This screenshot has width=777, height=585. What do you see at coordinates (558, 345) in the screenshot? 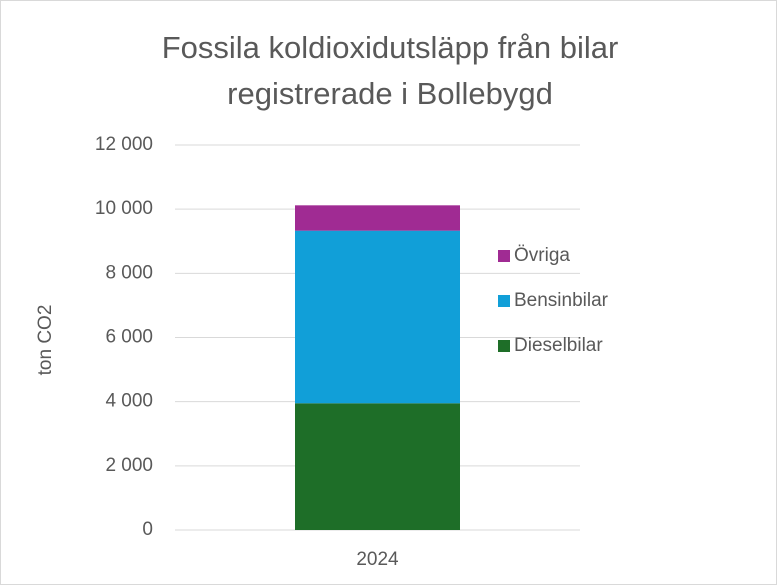
I see `legend-label: Dieselbilar` at bounding box center [558, 345].